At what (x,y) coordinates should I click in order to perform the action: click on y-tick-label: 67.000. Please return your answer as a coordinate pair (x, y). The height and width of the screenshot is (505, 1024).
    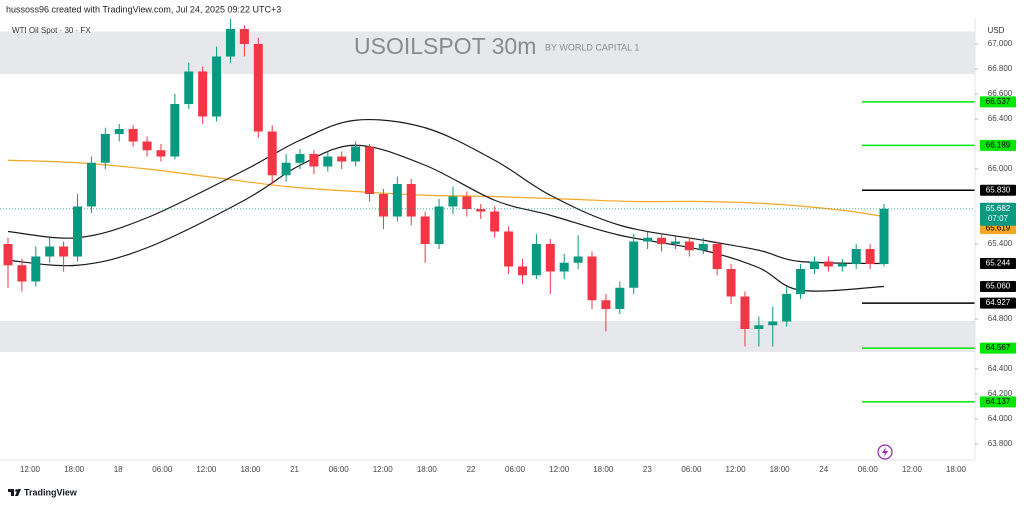
    Looking at the image, I should click on (1000, 43).